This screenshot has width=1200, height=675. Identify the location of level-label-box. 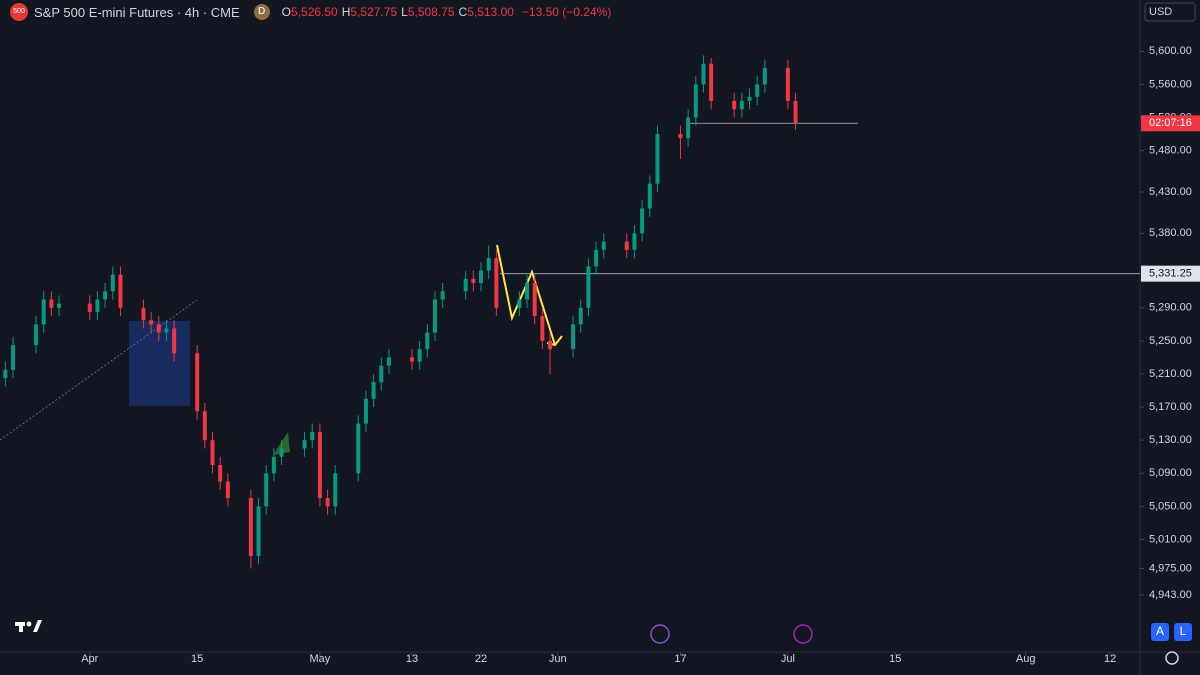
(1170, 273).